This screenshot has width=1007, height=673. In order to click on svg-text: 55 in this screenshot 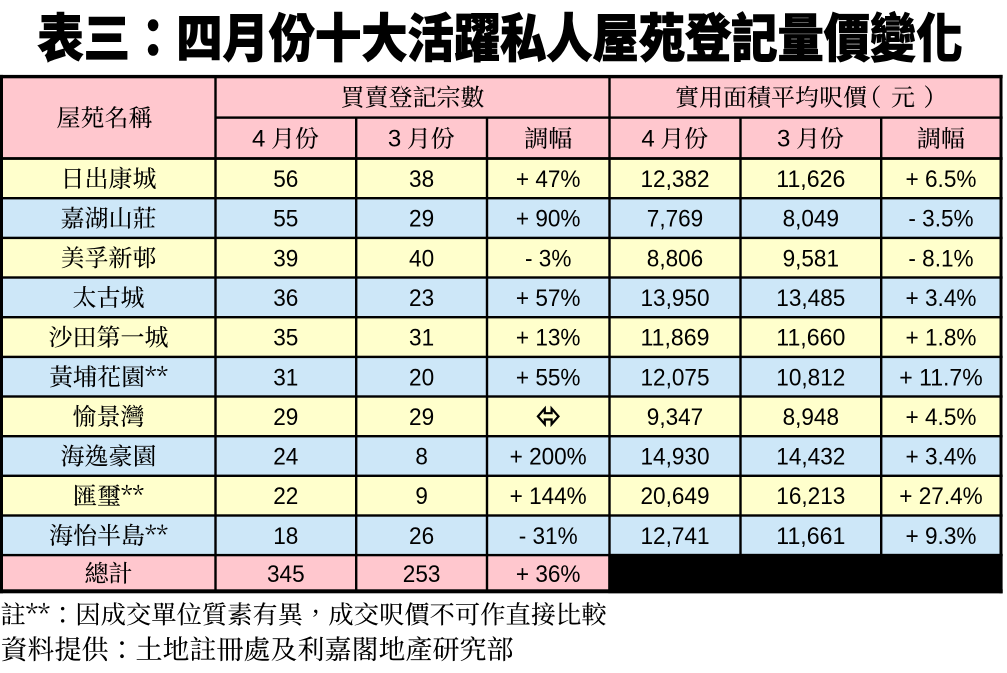, I will do `click(285, 219)`.